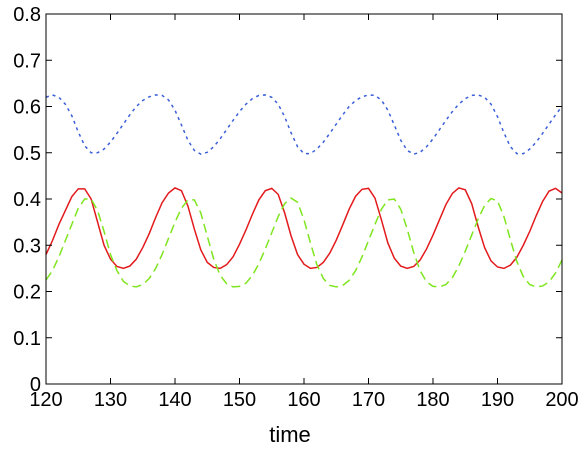 This screenshot has height=450, width=582. What do you see at coordinates (27, 108) in the screenshot?
I see `y-tick-label: 0.6` at bounding box center [27, 108].